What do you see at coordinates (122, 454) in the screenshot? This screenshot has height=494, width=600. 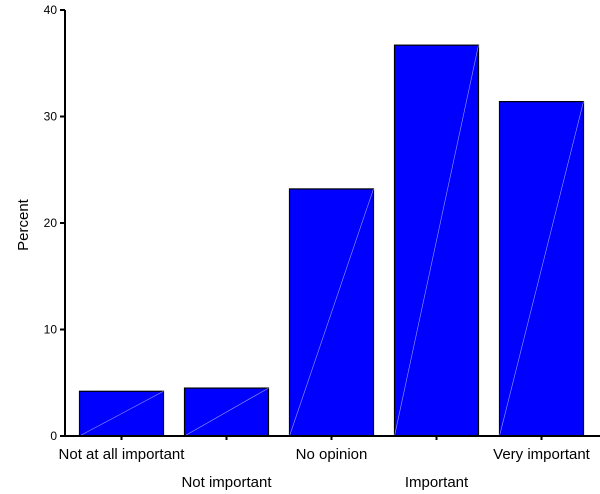 I see `x-category-label: Not at all important` at bounding box center [122, 454].